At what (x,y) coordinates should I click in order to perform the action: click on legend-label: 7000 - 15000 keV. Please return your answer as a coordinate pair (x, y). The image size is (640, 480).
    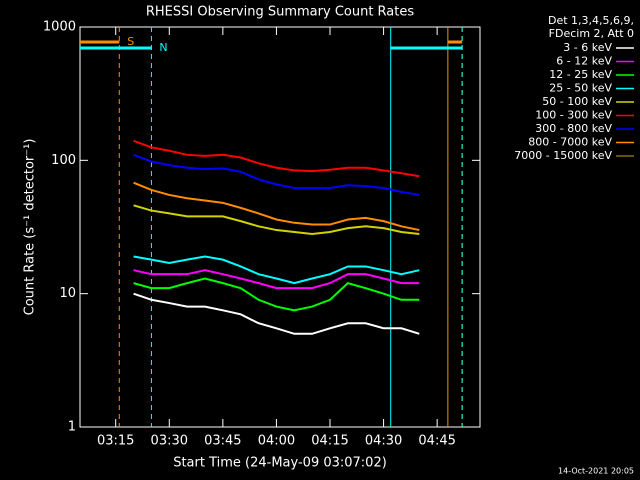
    Looking at the image, I should click on (563, 155).